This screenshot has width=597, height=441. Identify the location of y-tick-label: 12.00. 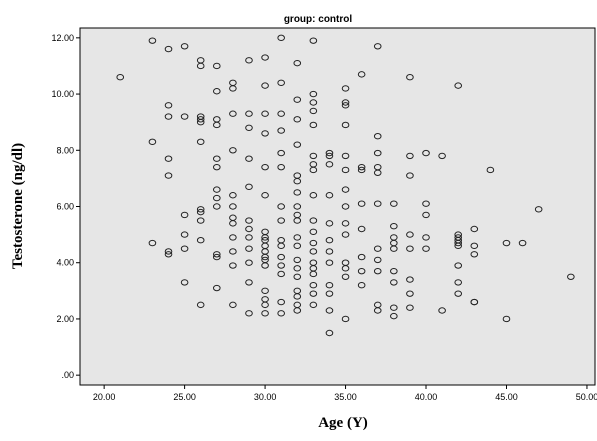
(62, 38).